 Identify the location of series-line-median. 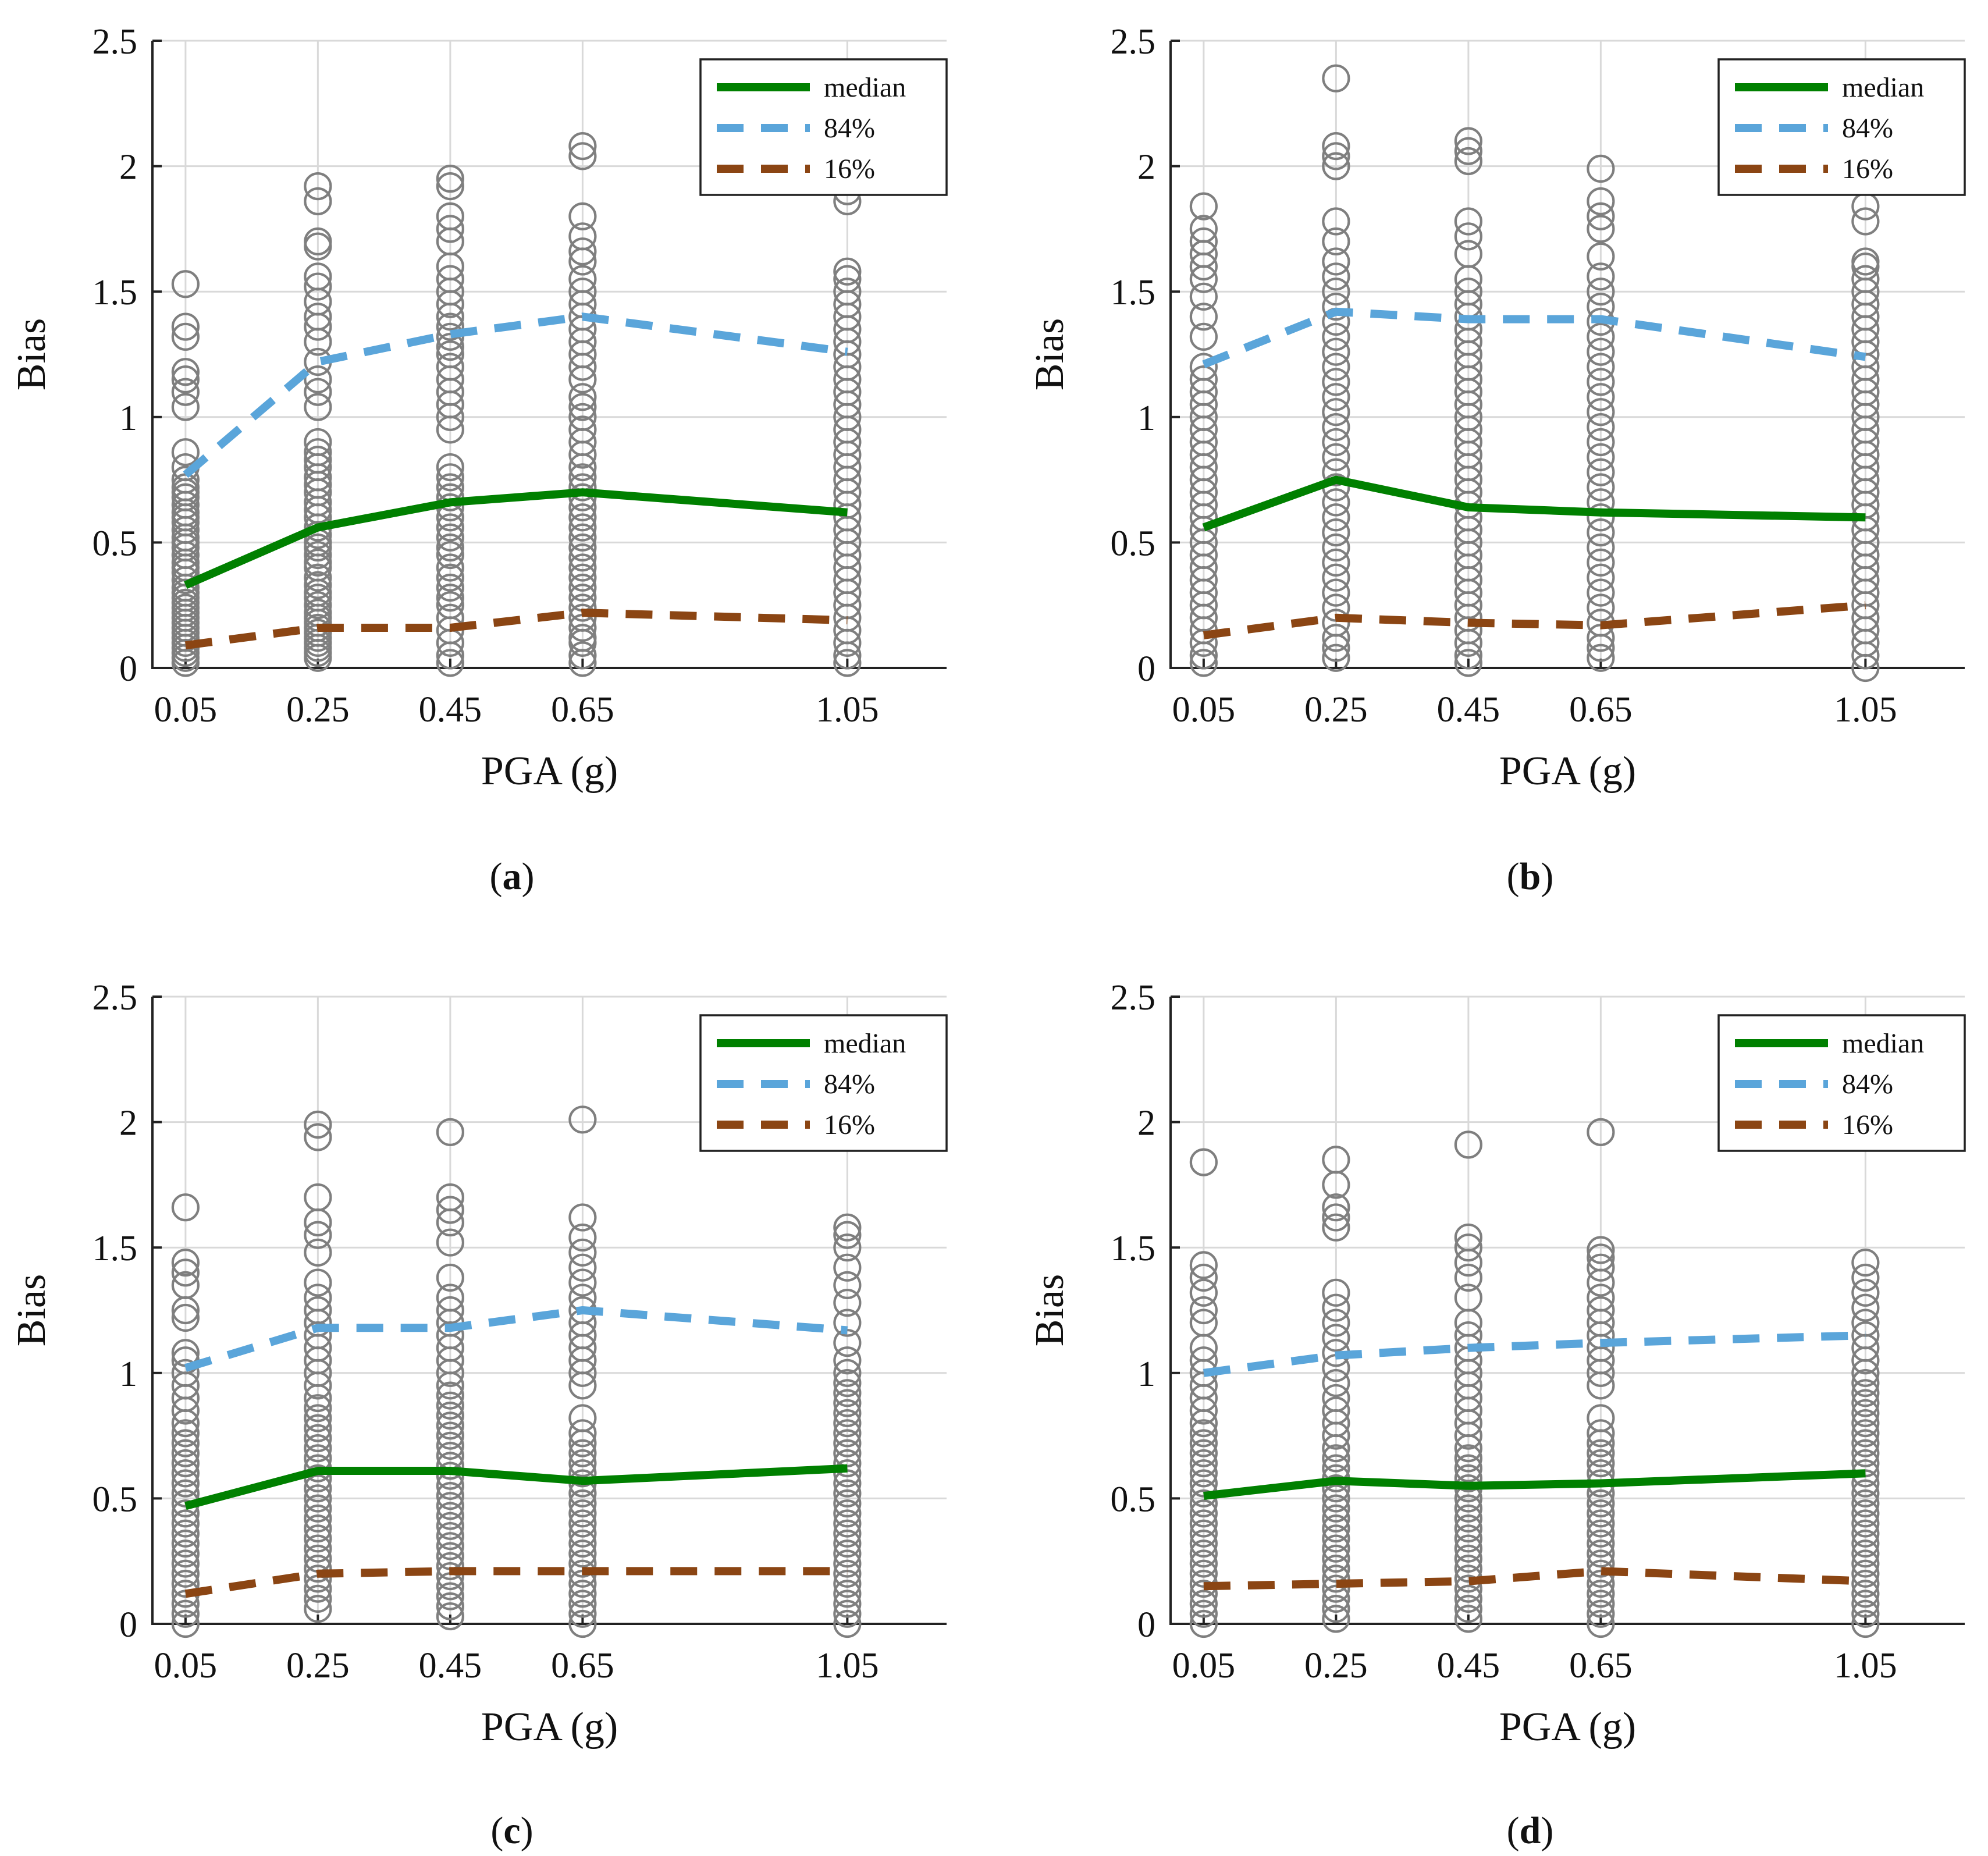
(1534, 503).